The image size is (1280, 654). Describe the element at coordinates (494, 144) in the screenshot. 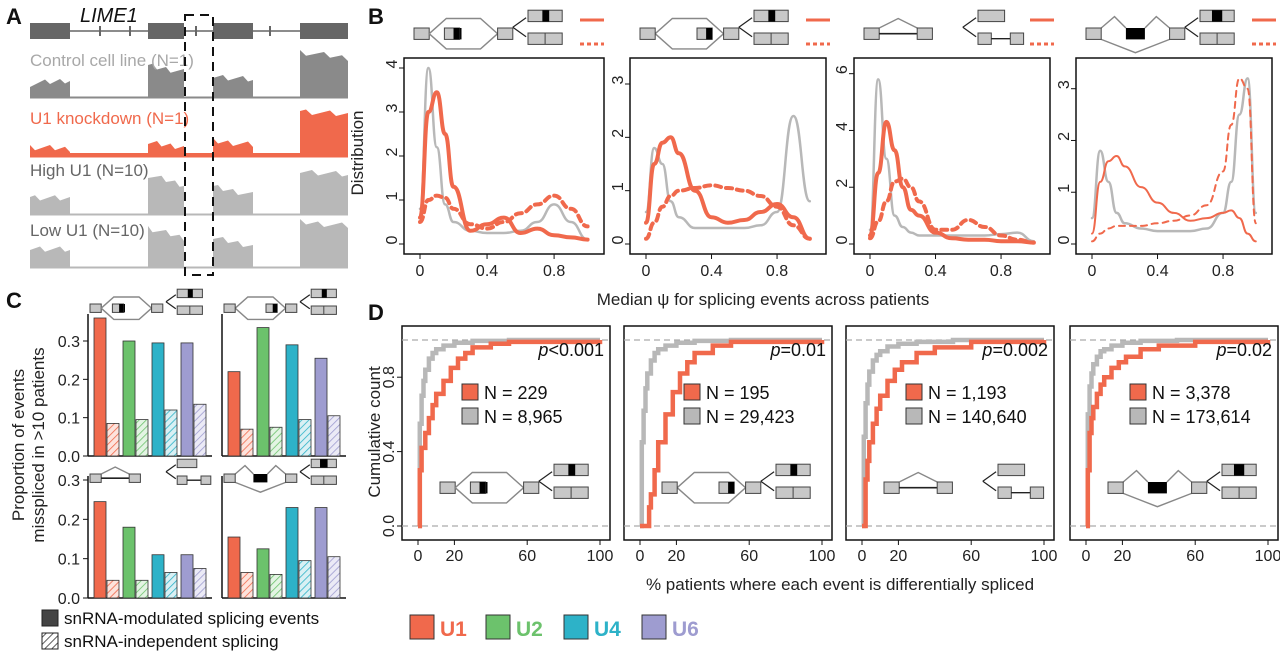

I see `density-plot-1: 0 1 2 3 4 0 0.4 0.8` at that location.